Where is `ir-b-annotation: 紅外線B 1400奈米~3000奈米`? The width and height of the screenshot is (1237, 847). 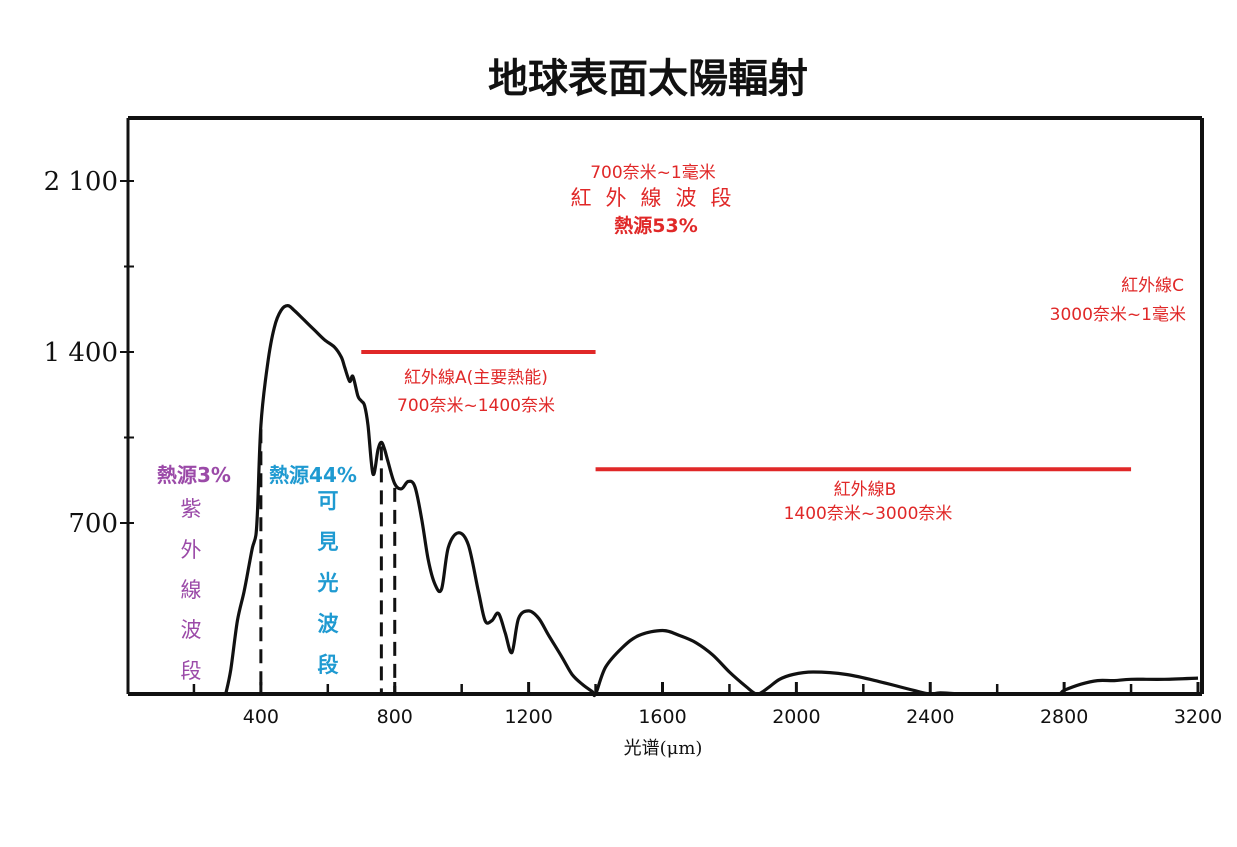
ir-b-annotation: 紅外線B 1400奈米~3000奈米 is located at coordinates (868, 502).